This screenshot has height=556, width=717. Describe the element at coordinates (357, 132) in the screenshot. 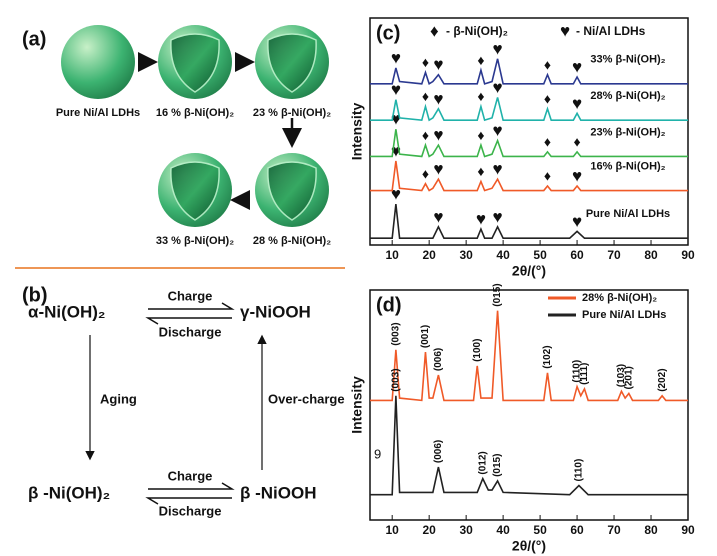

I see `y-axis-label: Intensity` at that location.